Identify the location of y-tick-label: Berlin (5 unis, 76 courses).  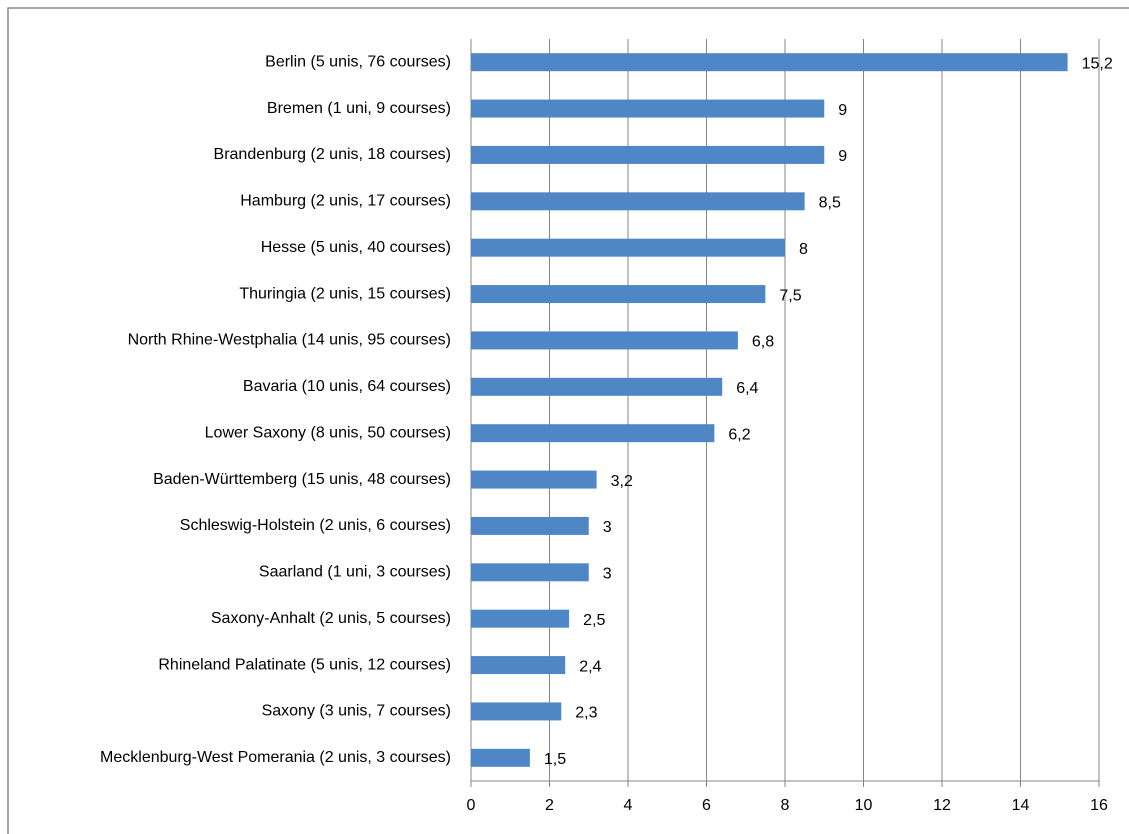
(358, 61).